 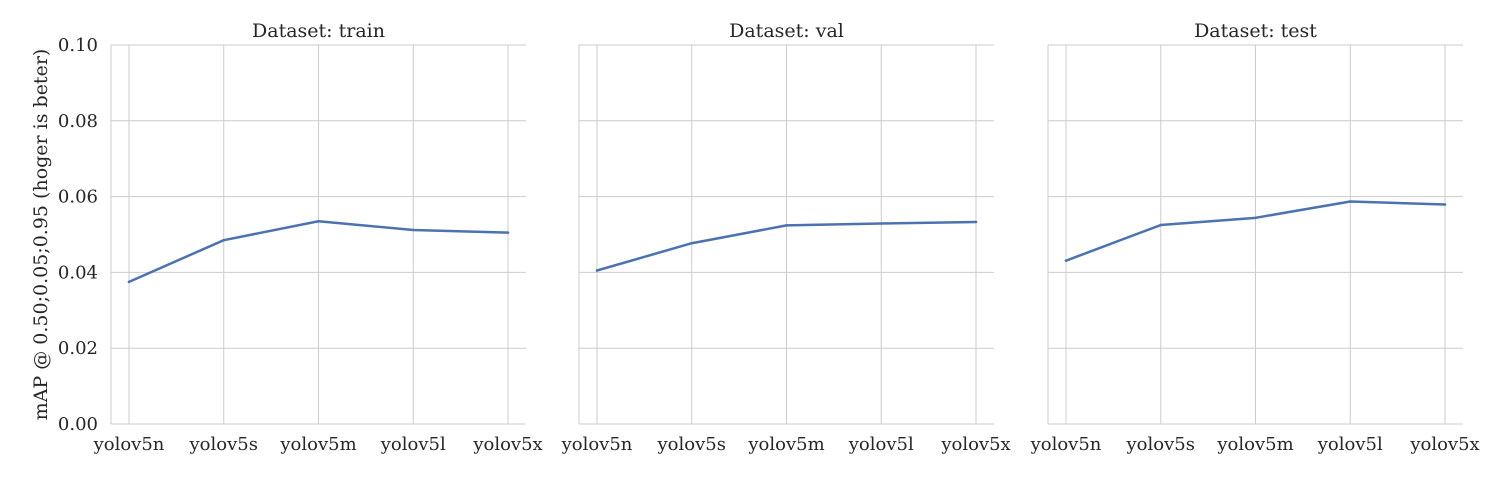 What do you see at coordinates (78, 348) in the screenshot?
I see `y-tick-label: 0.02` at bounding box center [78, 348].